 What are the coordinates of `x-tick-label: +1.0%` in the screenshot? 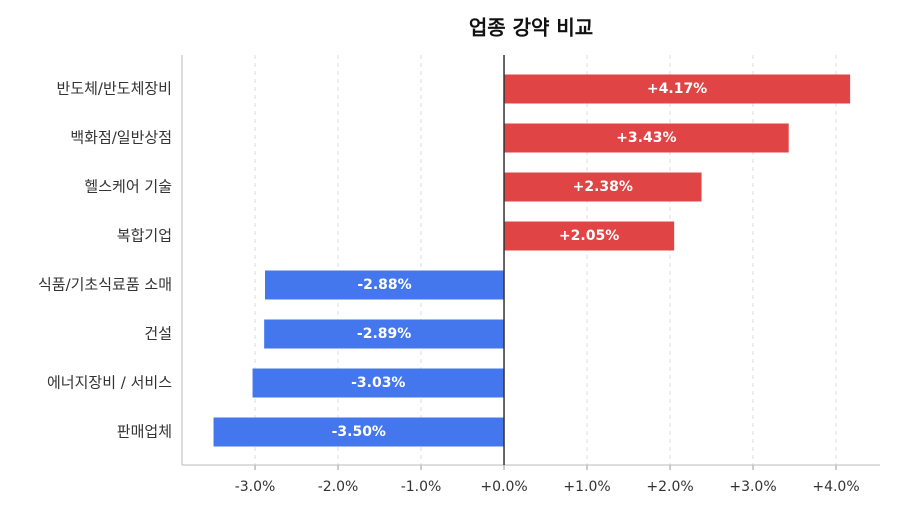 It's located at (586, 487).